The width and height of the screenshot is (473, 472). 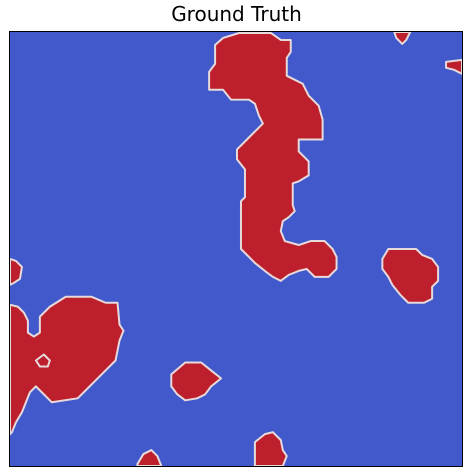 What do you see at coordinates (273, 157) in the screenshot?
I see `central-region` at bounding box center [273, 157].